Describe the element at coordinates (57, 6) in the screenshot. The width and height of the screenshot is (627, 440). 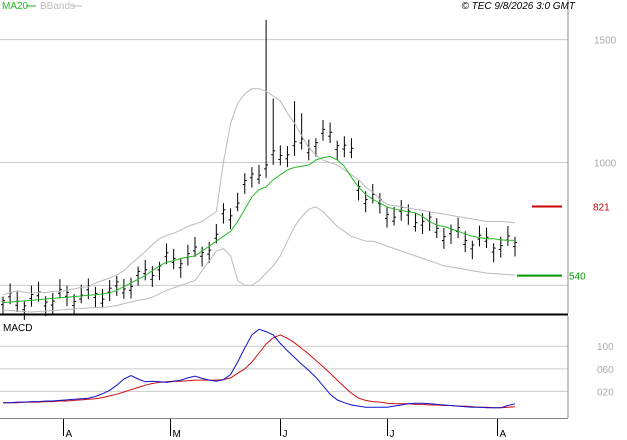
I see `legend-bbands: BBands` at that location.